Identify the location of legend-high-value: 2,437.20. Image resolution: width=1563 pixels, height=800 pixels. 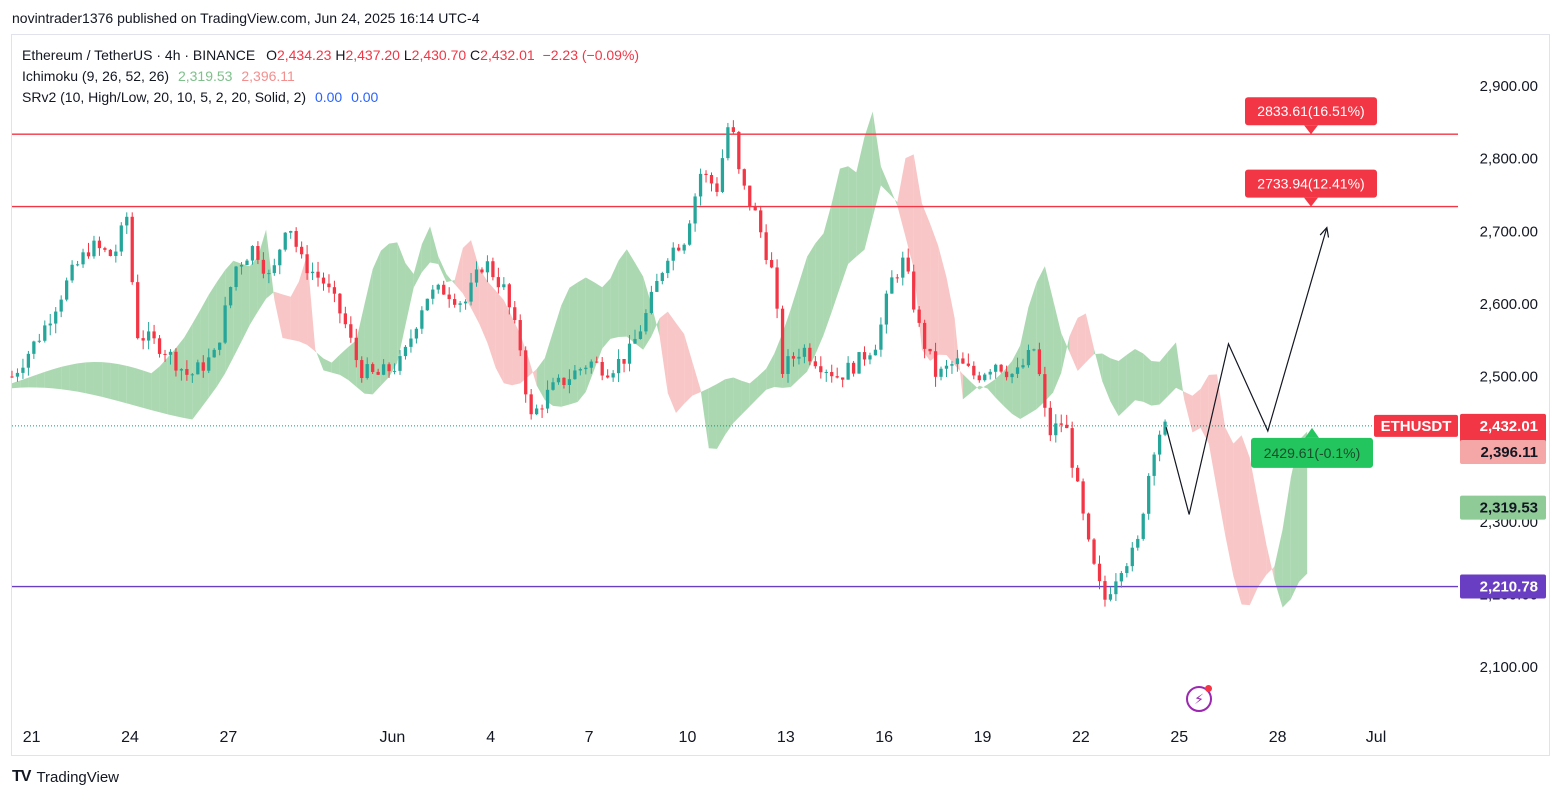
(372, 55).